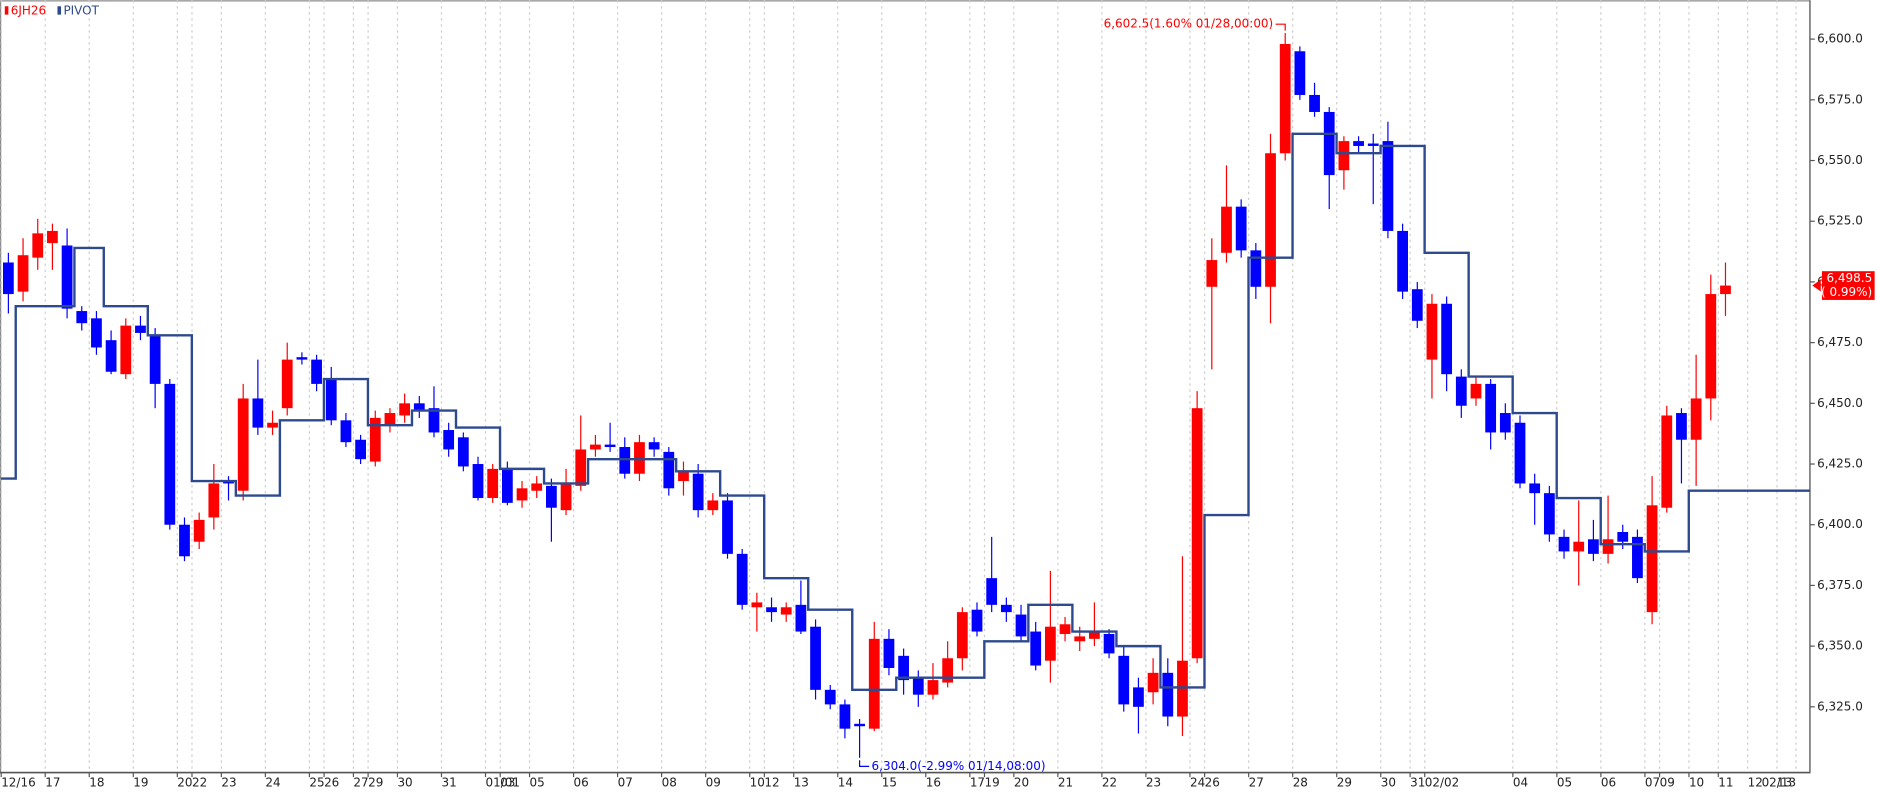 The height and width of the screenshot is (793, 1877). What do you see at coordinates (1779, 783) in the screenshot?
I see `x-tick-label: 02/13` at bounding box center [1779, 783].